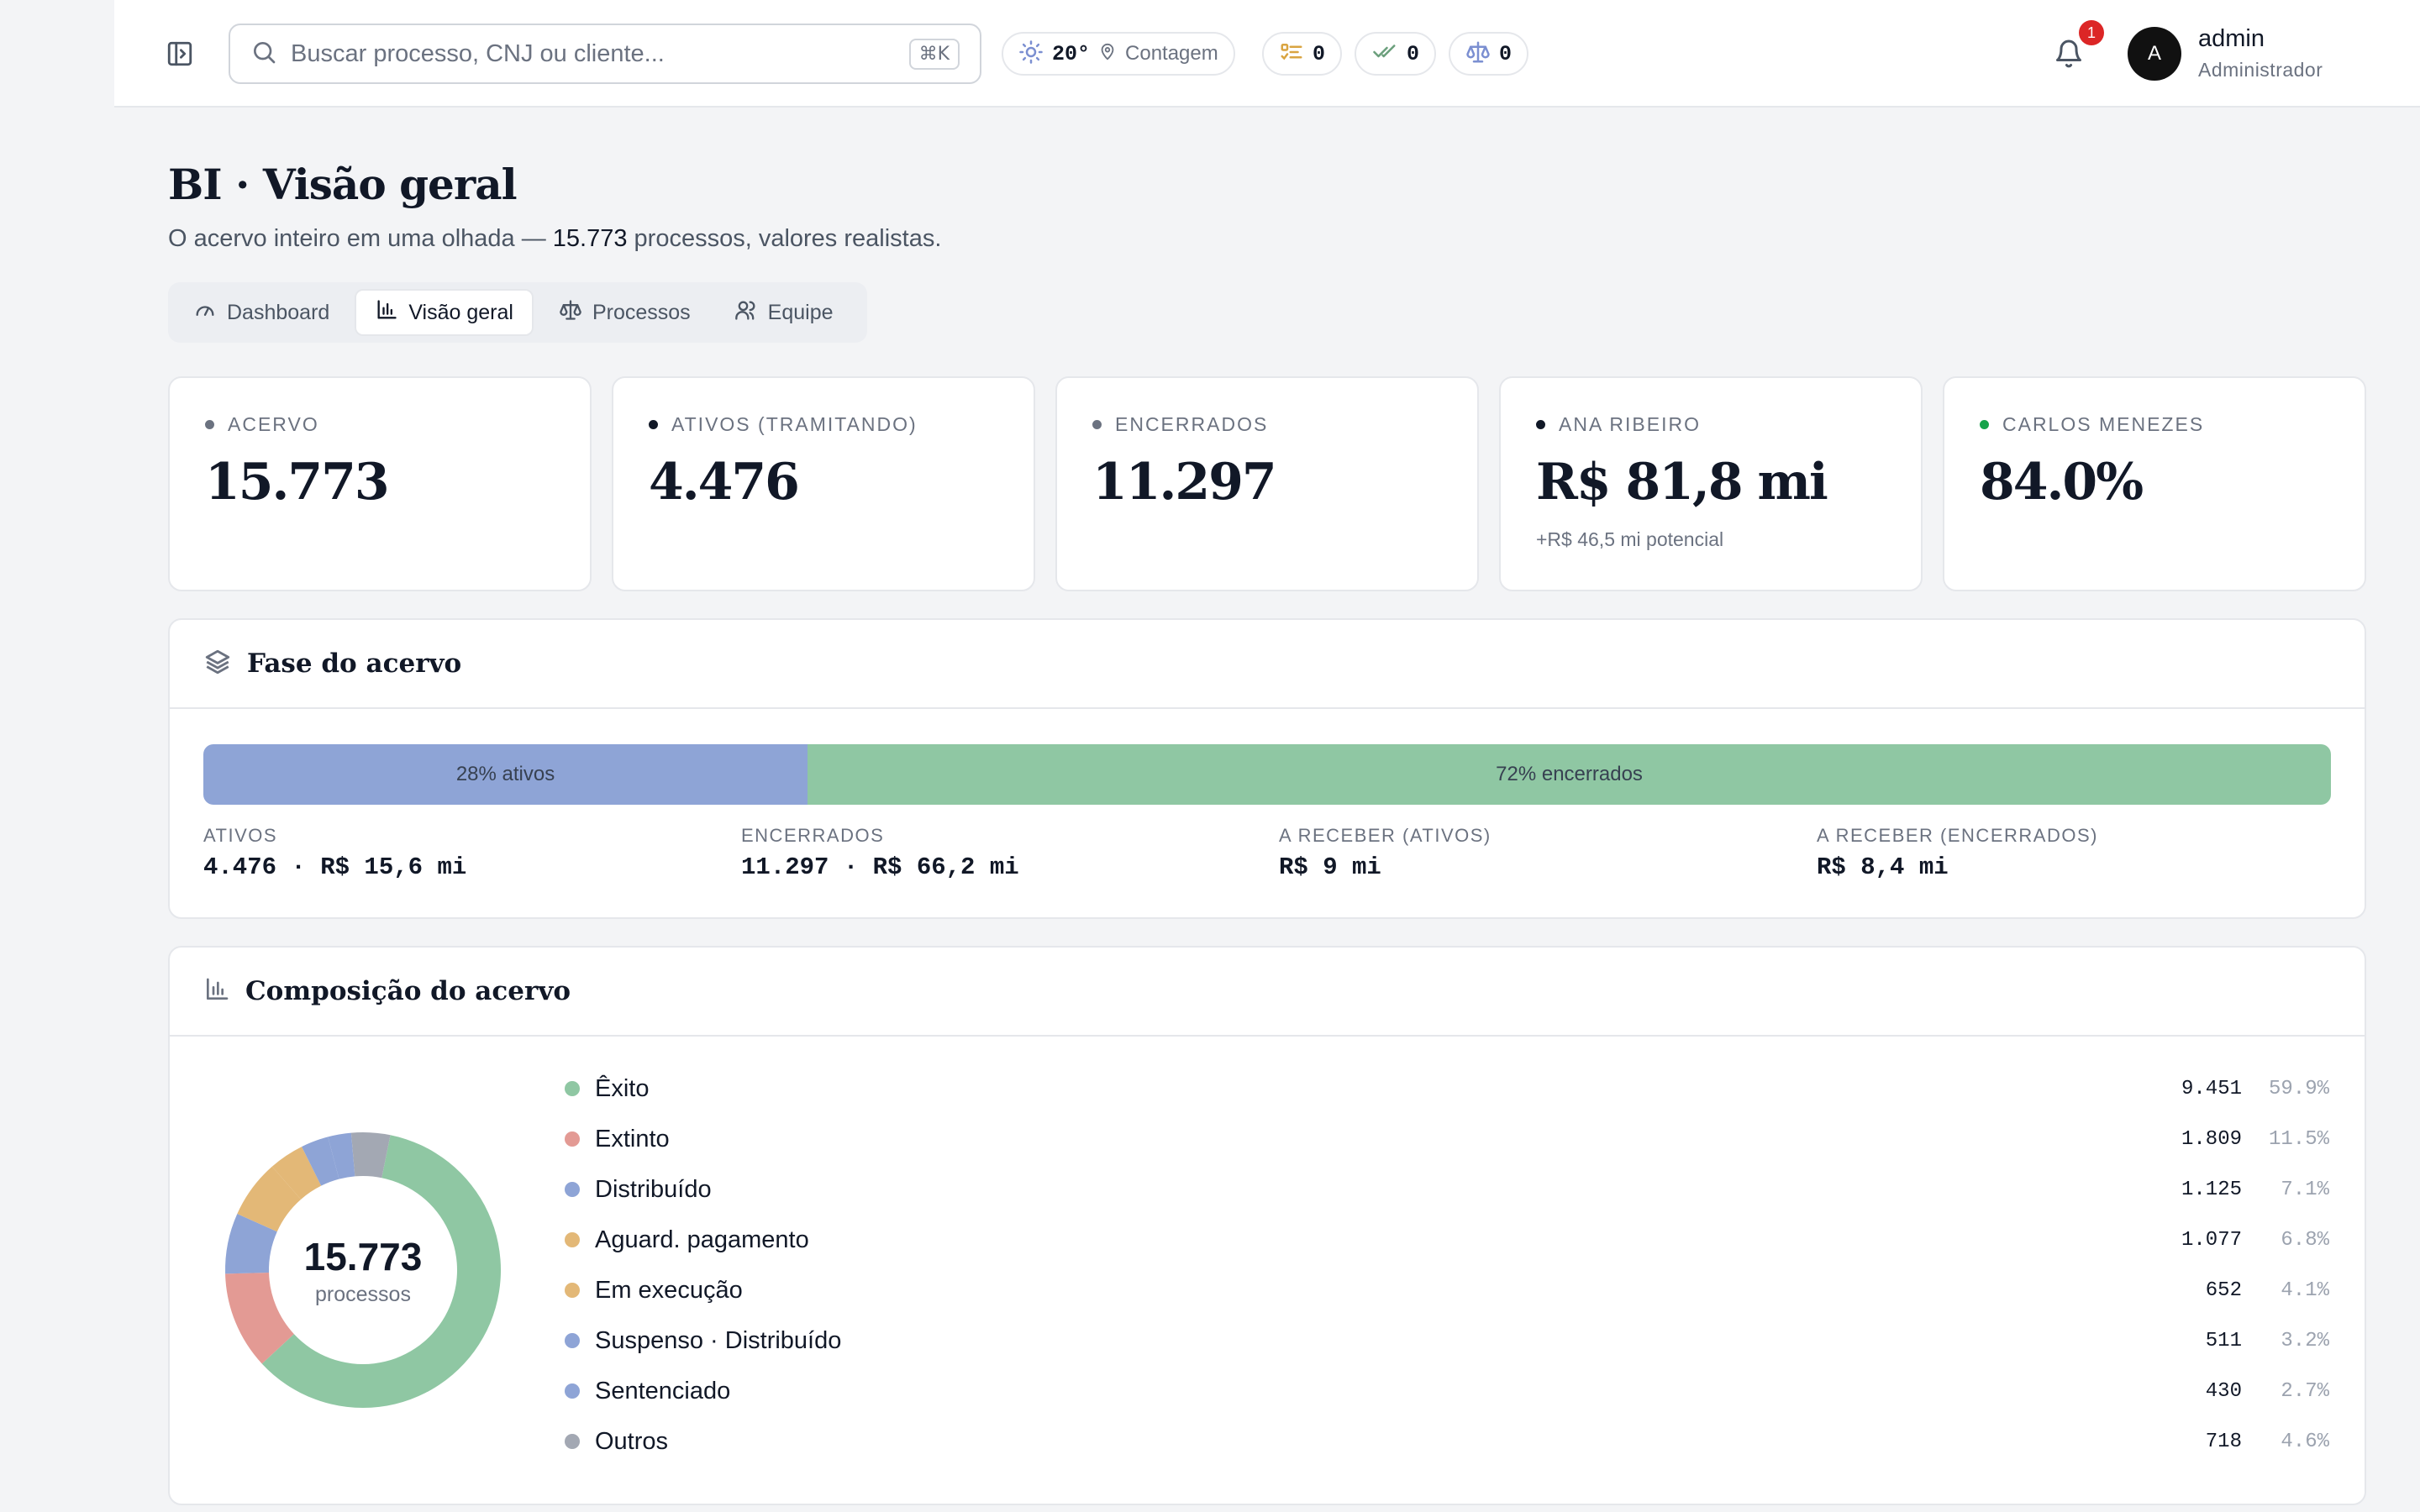 The height and width of the screenshot is (1512, 2420). What do you see at coordinates (1447, 1139) in the screenshot?
I see `legend-row: Extinto 1.809 11.5%` at bounding box center [1447, 1139].